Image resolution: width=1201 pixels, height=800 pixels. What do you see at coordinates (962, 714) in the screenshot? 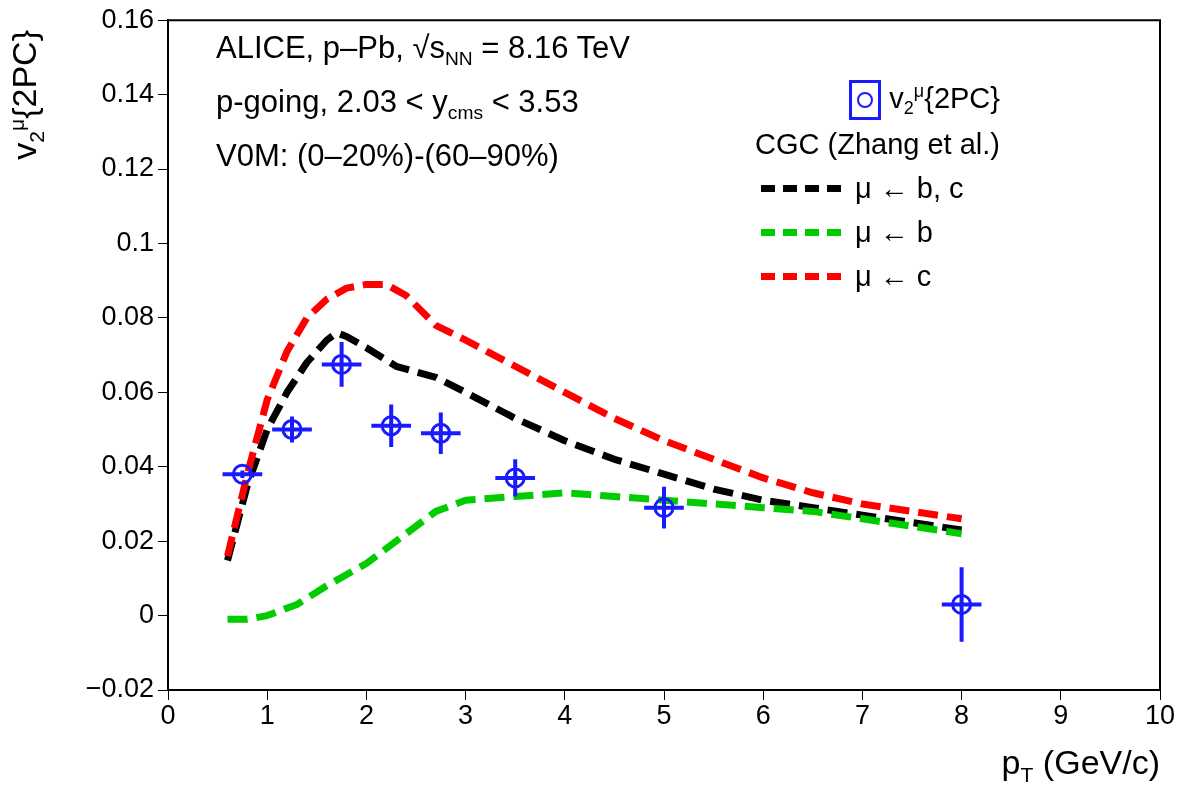
I see `x-tick-label: 8` at bounding box center [962, 714].